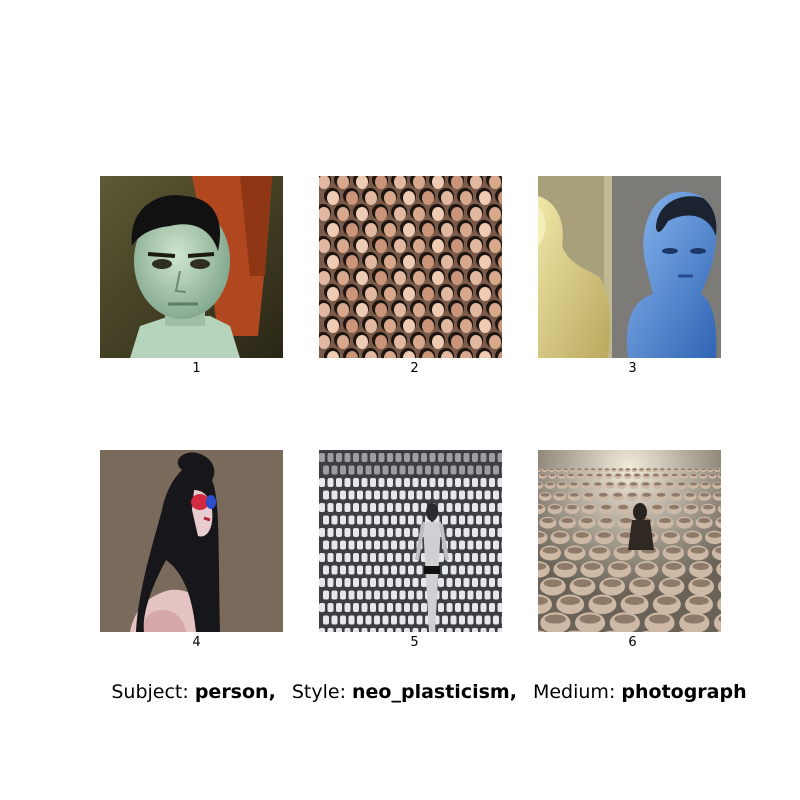 The width and height of the screenshot is (800, 800). I want to click on woman-with-red-blue-glasses-image, so click(191, 541).